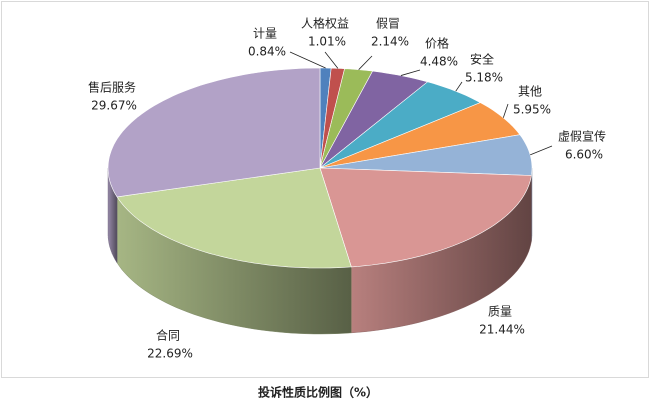 The image size is (650, 409). What do you see at coordinates (390, 42) in the screenshot?
I see `slice-value-label: 2.14%` at bounding box center [390, 42].